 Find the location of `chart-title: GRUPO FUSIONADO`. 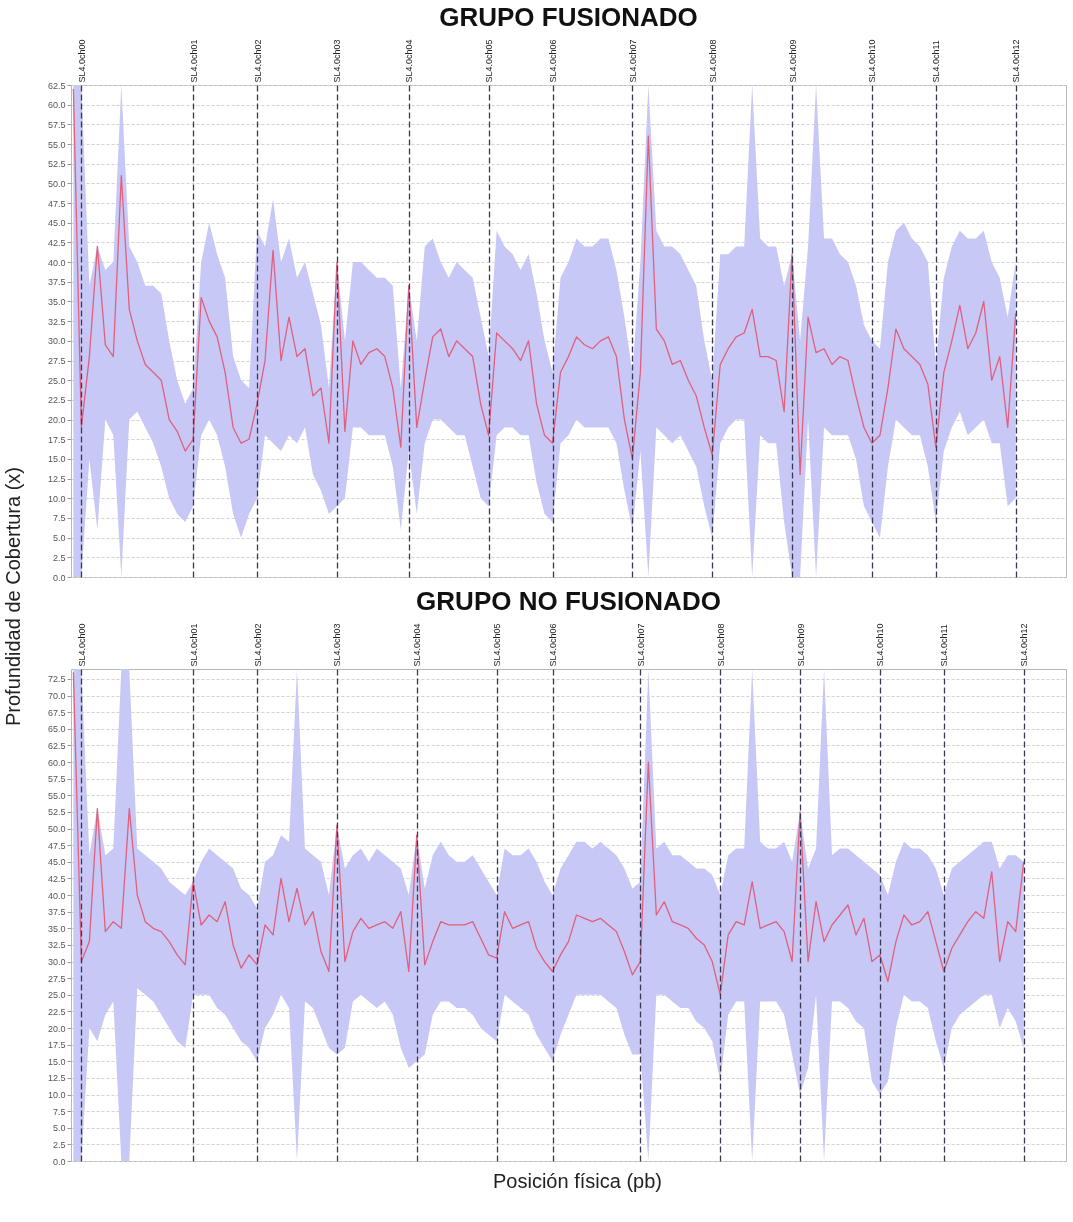

chart-title: GRUPO FUSIONADO is located at coordinates (568, 16).